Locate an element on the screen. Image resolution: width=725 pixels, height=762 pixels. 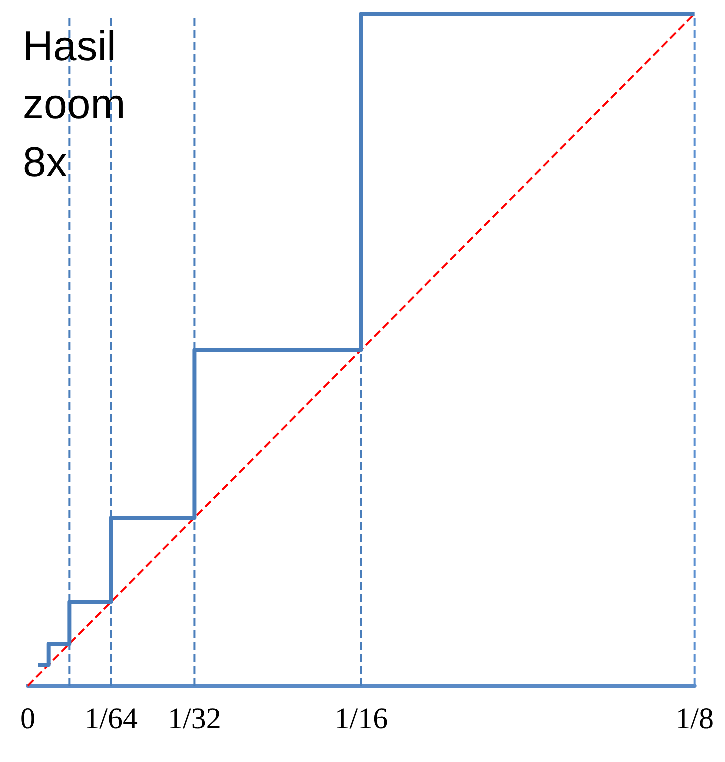
x-tick-label: 1/8 is located at coordinates (695, 719).